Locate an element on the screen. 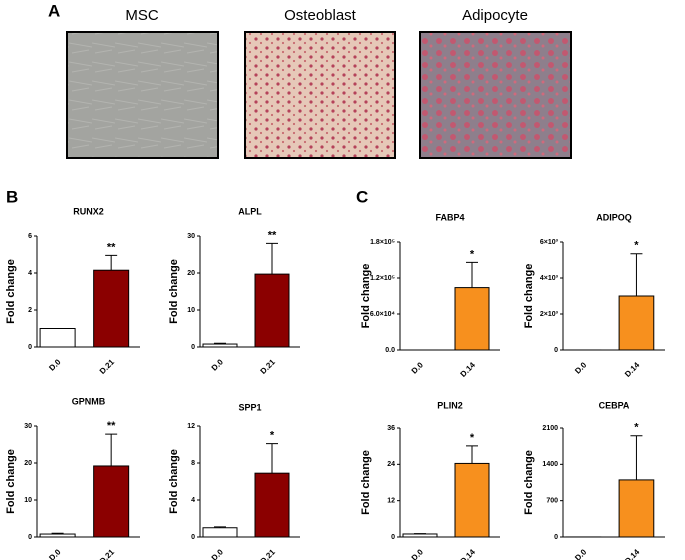 Image resolution: width=685 pixels, height=560 pixels. chart-title: GPNMB is located at coordinates (89, 401).